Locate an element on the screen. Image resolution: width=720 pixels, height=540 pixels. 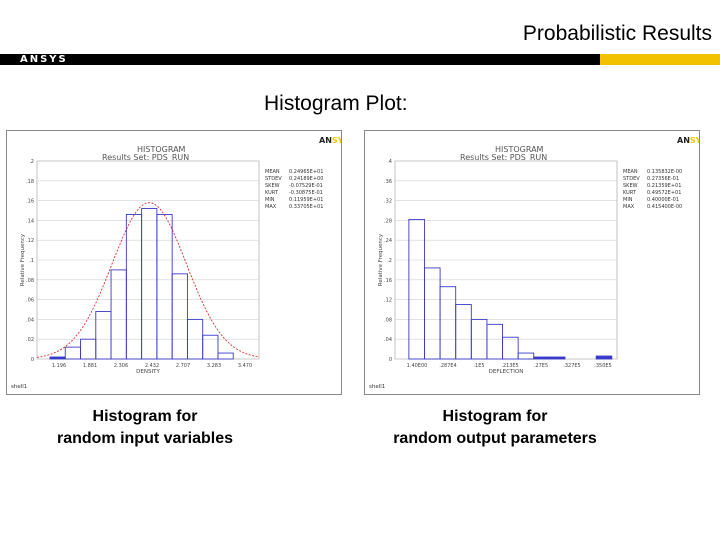
input-y-tick-label: .02 is located at coordinates (30, 340).